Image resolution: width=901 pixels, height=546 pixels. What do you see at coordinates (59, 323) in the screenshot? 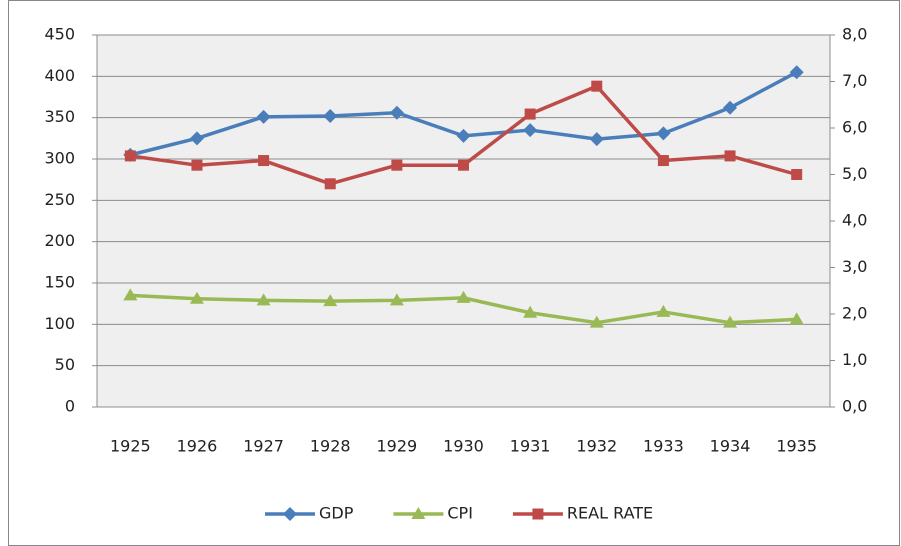
I see `y-tick-label: 100` at bounding box center [59, 323].